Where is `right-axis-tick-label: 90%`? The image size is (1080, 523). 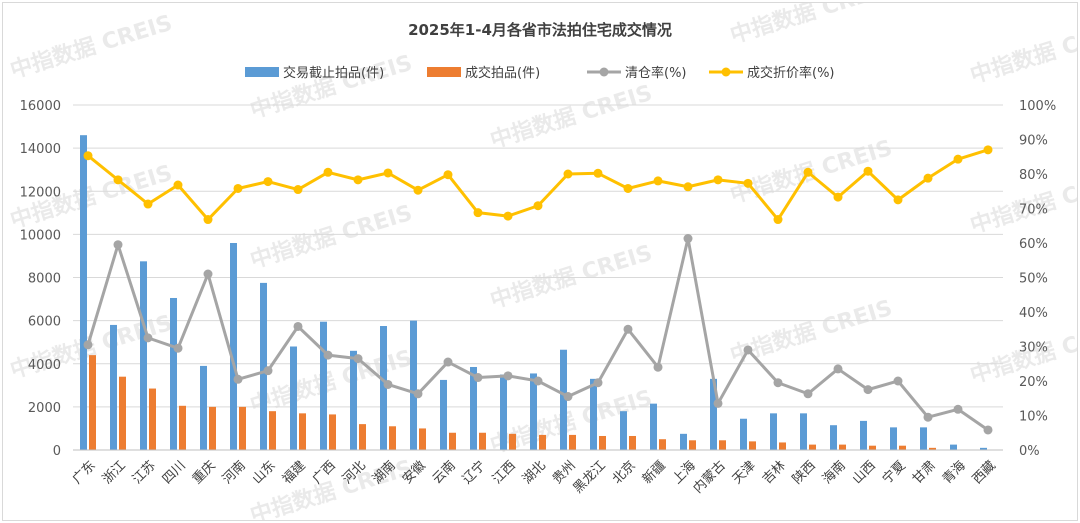 right-axis-tick-label: 90% is located at coordinates (1033, 141).